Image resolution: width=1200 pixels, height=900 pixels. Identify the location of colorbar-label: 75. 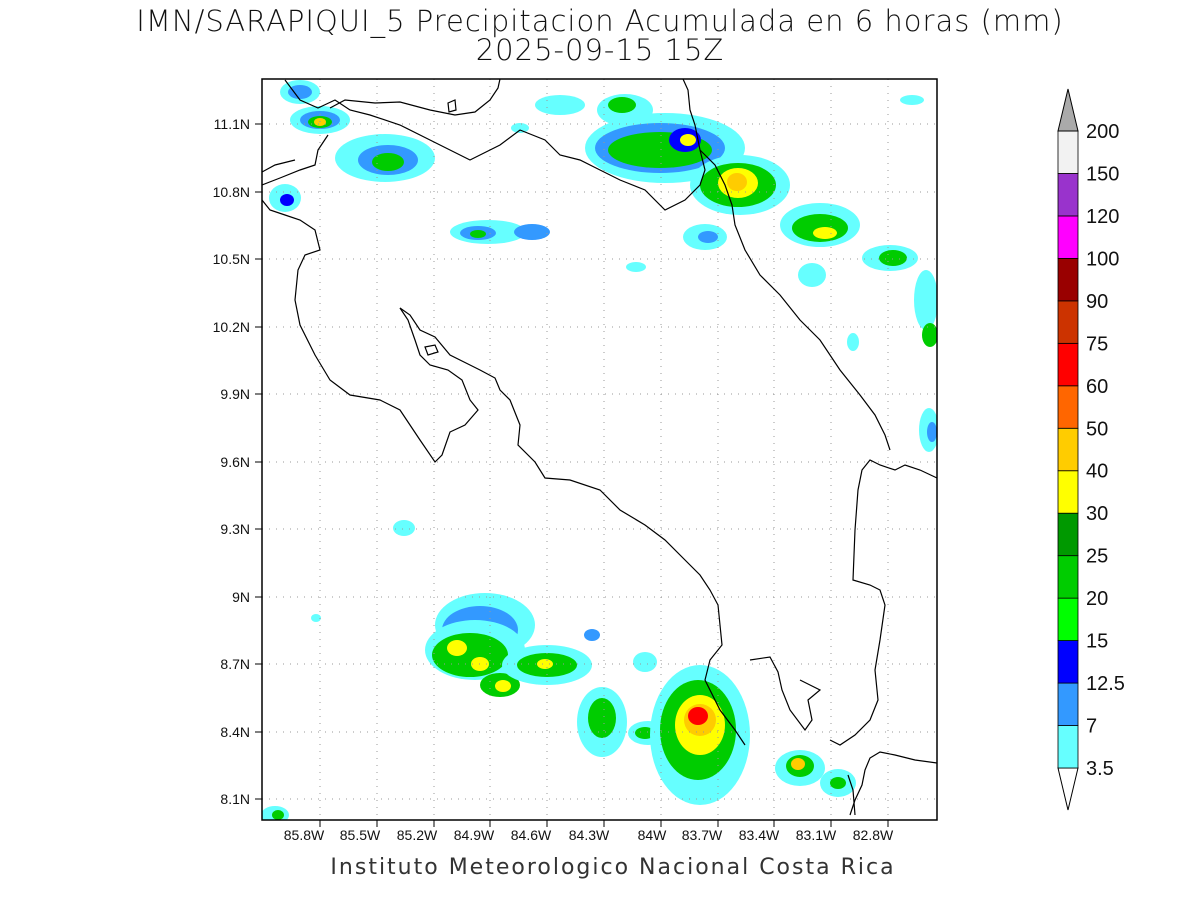
(1097, 344).